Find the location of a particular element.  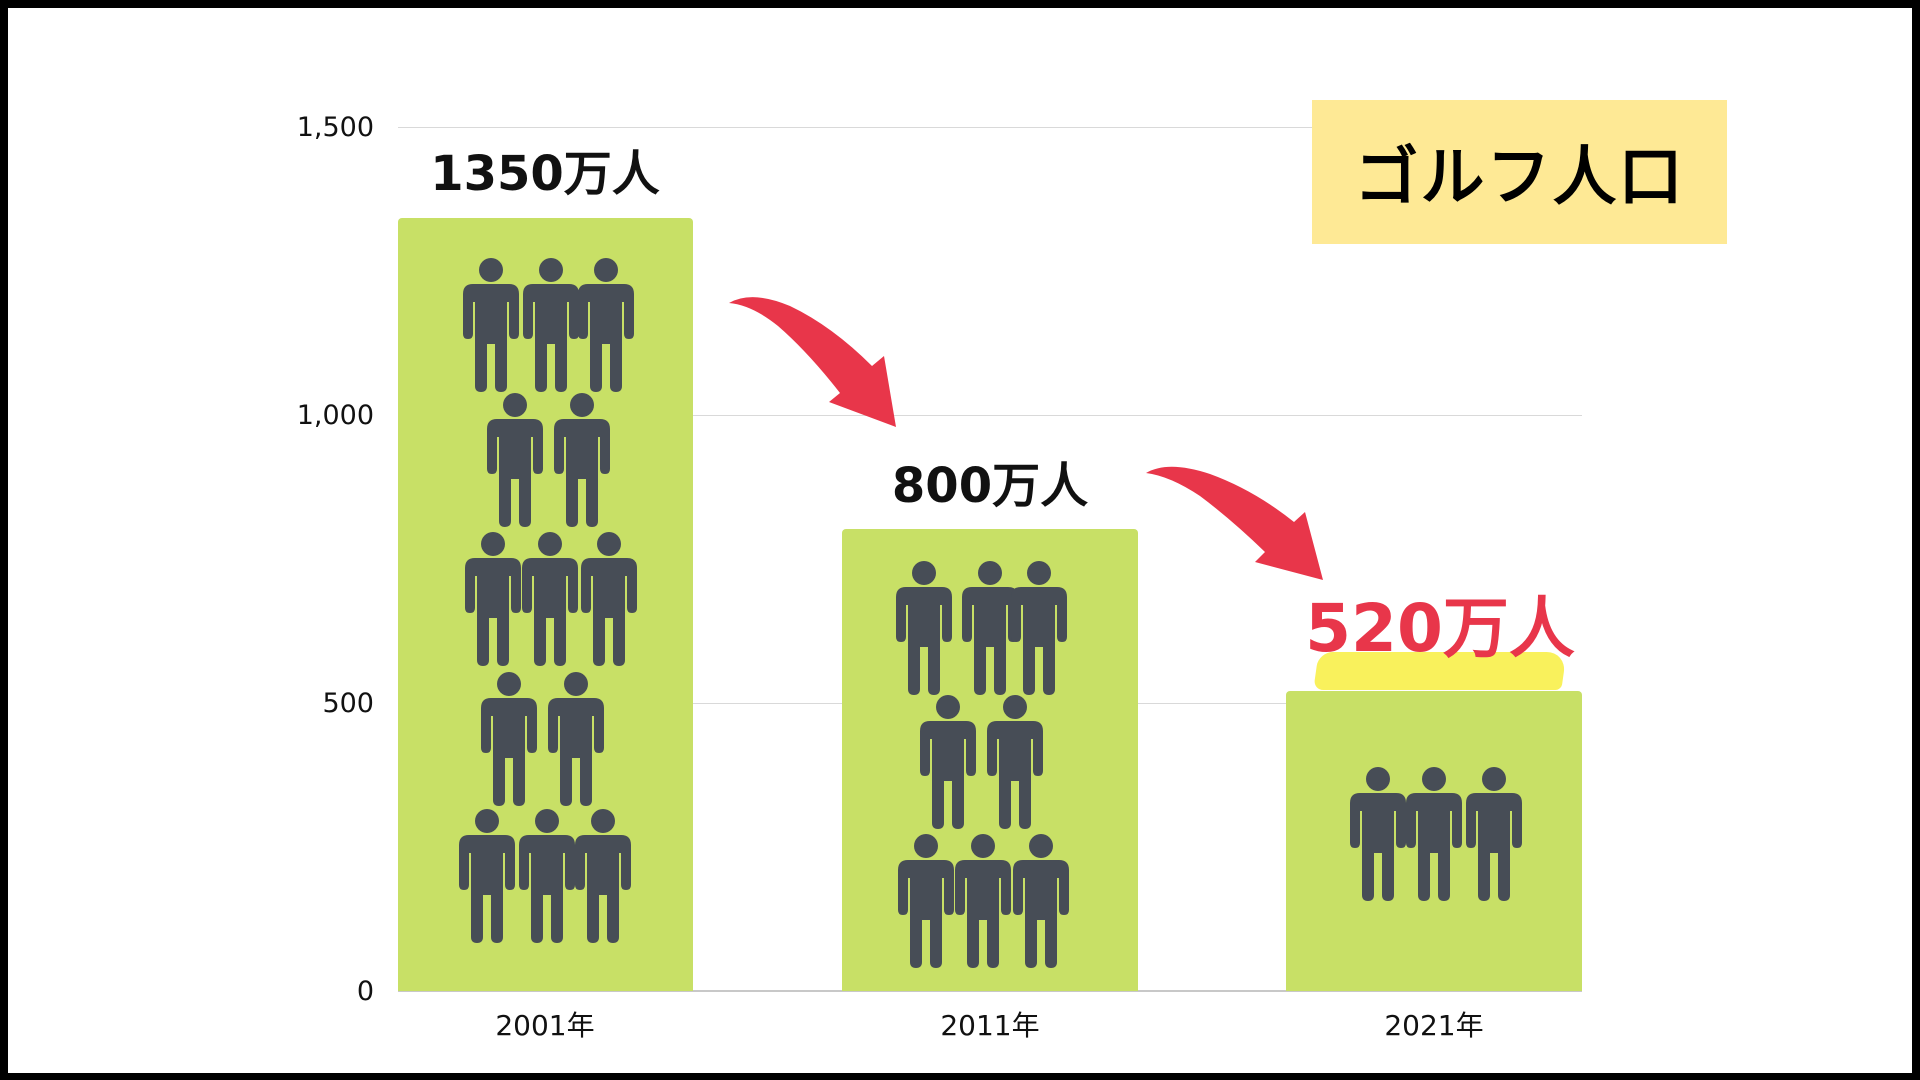

y-tick-1500: 1,500 is located at coordinates (335, 127).